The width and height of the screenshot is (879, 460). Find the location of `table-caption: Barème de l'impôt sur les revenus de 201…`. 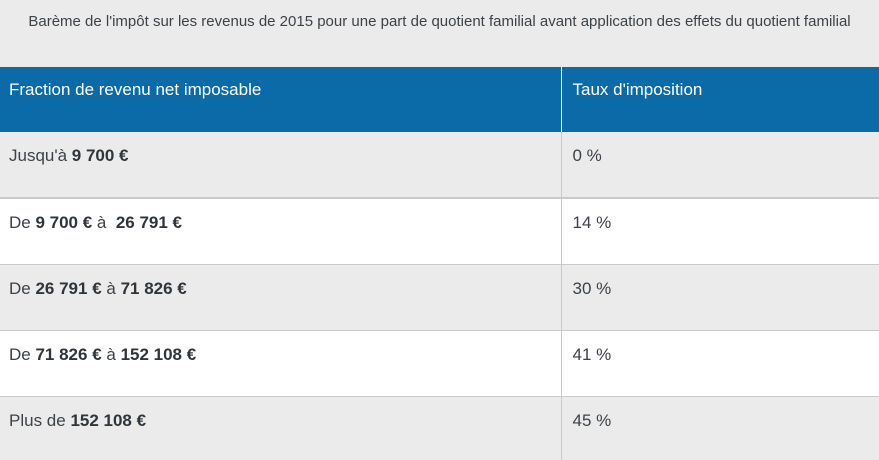

table-caption: Barème de l'impôt sur les revenus de 201… is located at coordinates (439, 33).